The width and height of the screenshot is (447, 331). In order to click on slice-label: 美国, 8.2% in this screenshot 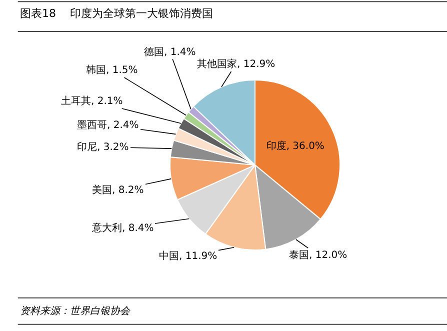, I will do `click(118, 190)`.